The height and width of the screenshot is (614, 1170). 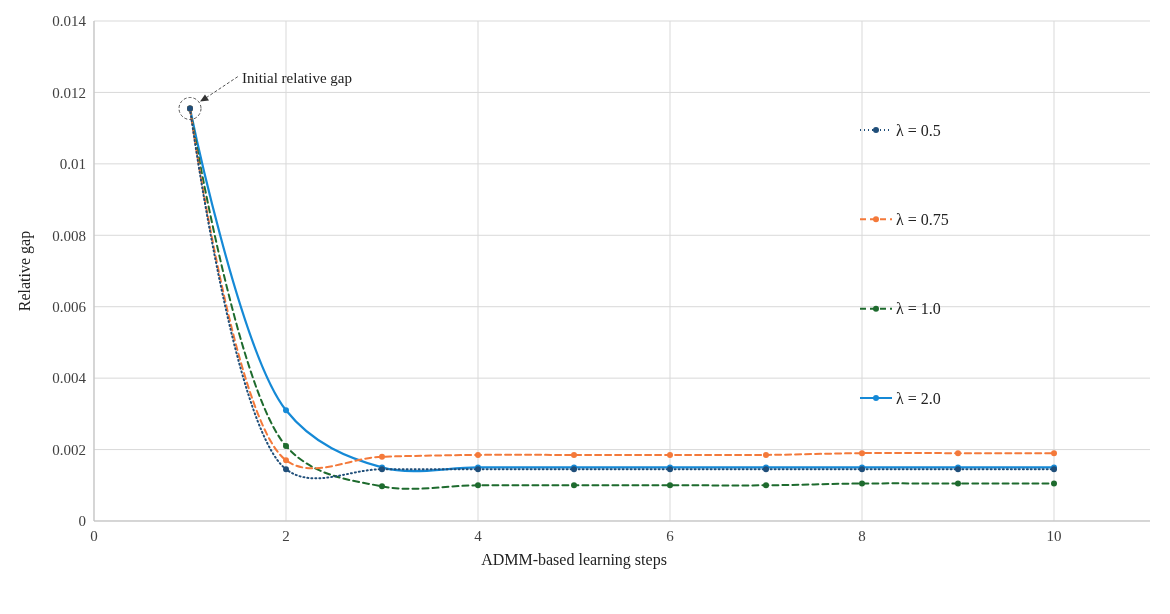 What do you see at coordinates (922, 219) in the screenshot?
I see `legend-label: λ = 0.75` at bounding box center [922, 219].